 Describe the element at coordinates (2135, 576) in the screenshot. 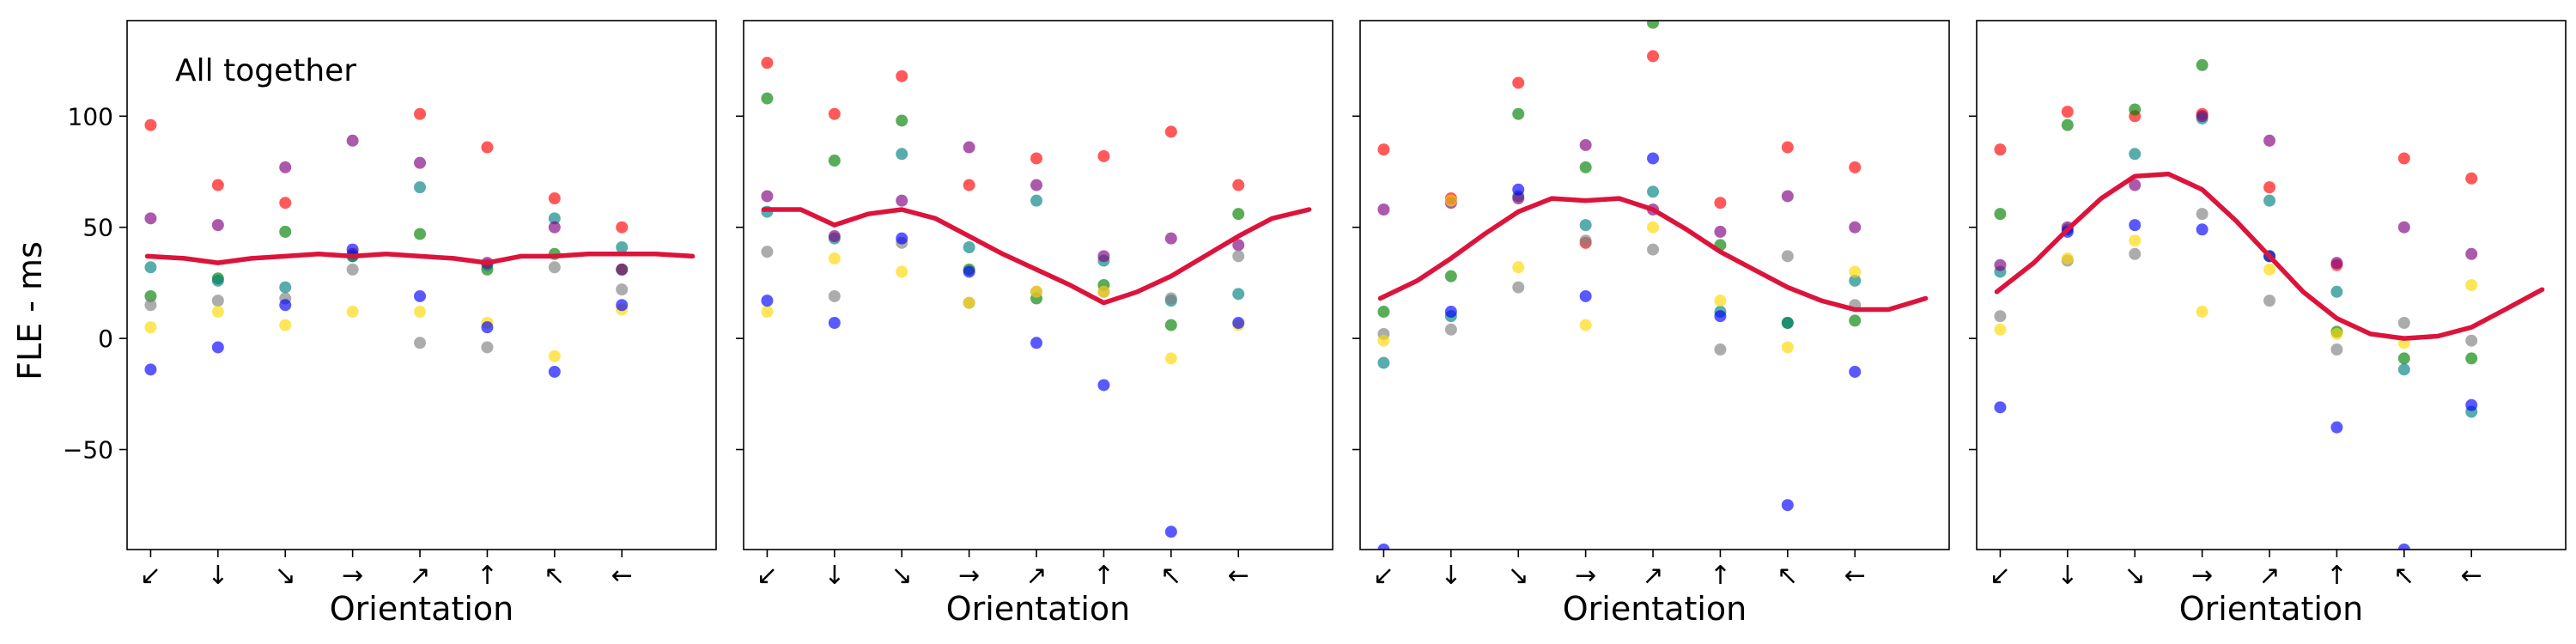

I see `x-tick-label: ↘` at that location.